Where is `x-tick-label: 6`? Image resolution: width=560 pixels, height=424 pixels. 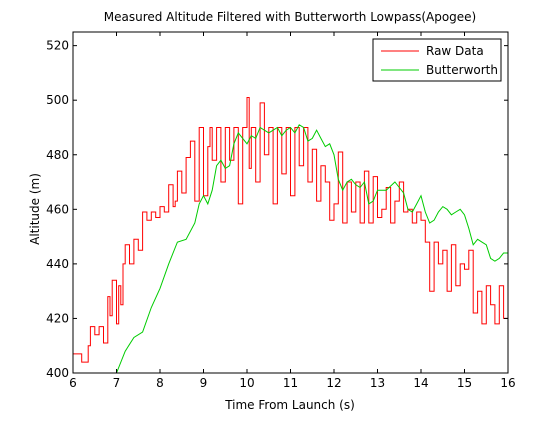 x-tick-label: 6 is located at coordinates (73, 383).